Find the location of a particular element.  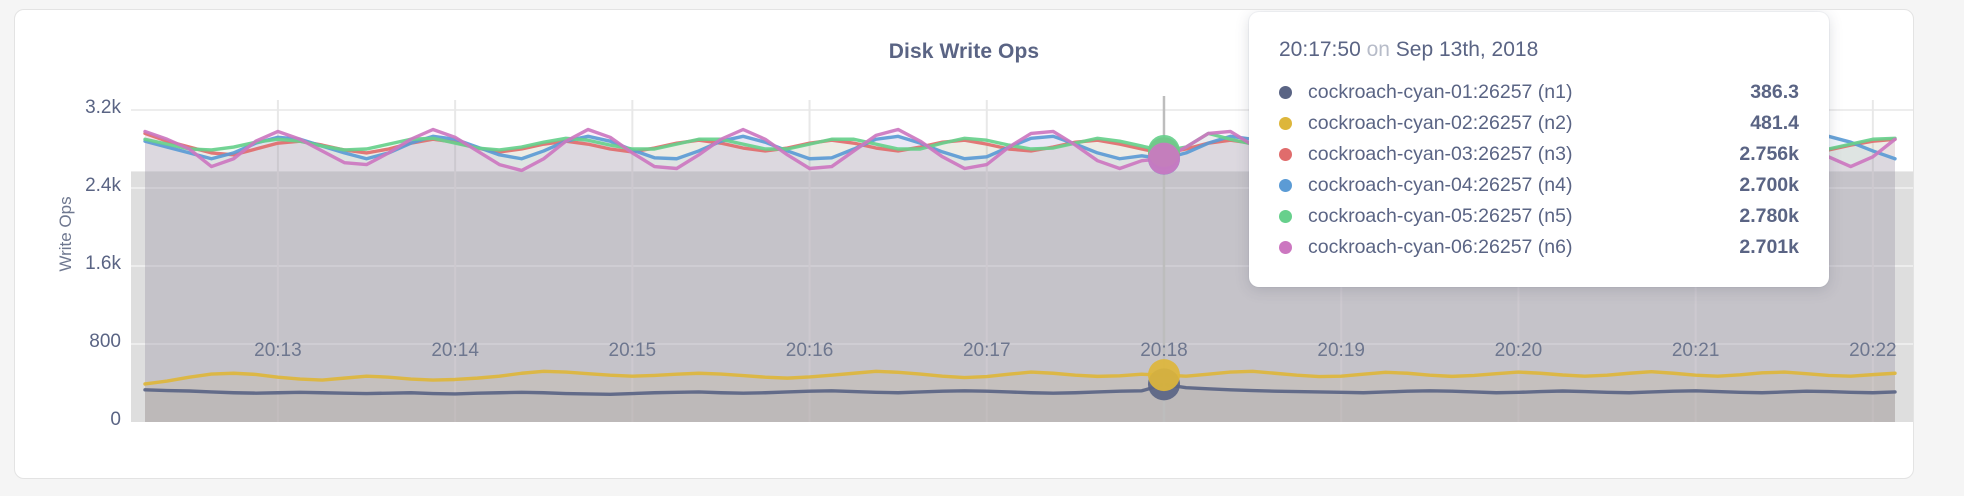

tooltip-timestamp: 20:17:50 on Sep 13th, 2018 is located at coordinates (1539, 50).